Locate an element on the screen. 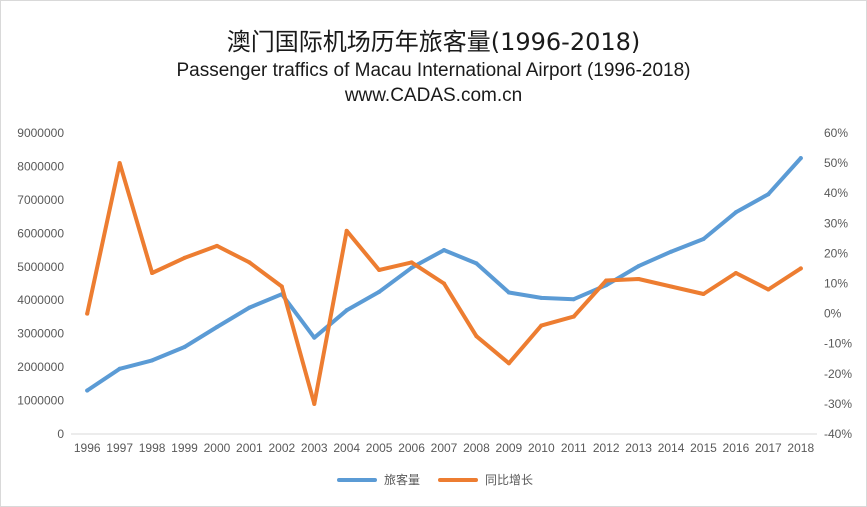  y-left-tick-label: 3000000 is located at coordinates (40, 334).